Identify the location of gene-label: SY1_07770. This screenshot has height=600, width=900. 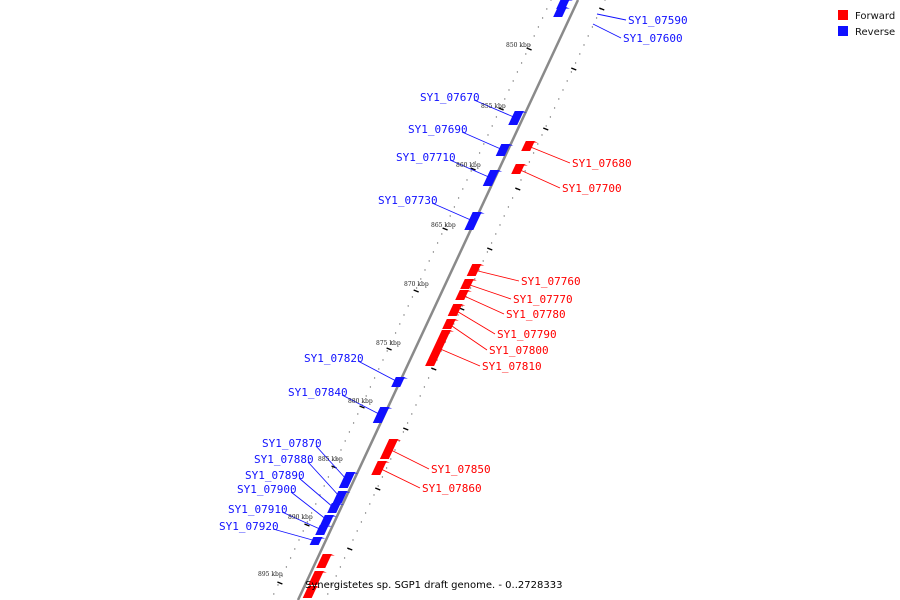
(543, 299).